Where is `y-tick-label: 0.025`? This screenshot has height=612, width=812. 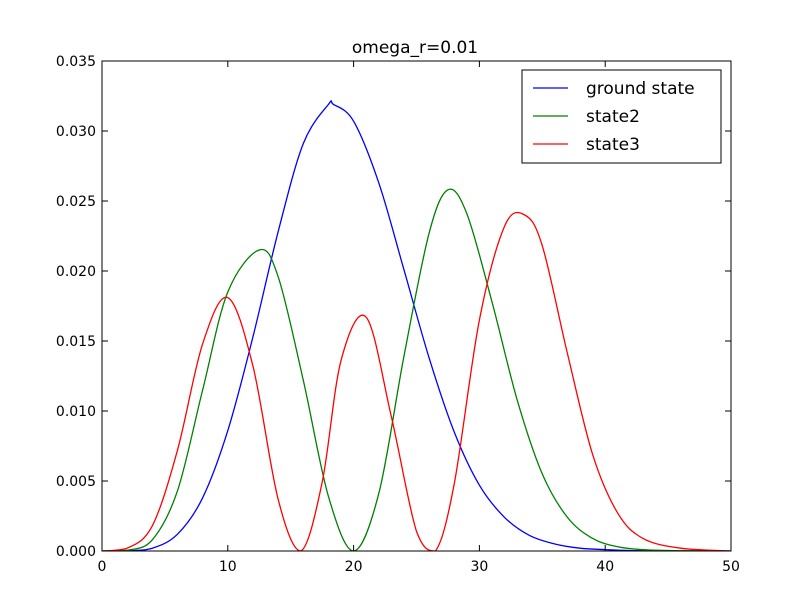 y-tick-label: 0.025 is located at coordinates (76, 202).